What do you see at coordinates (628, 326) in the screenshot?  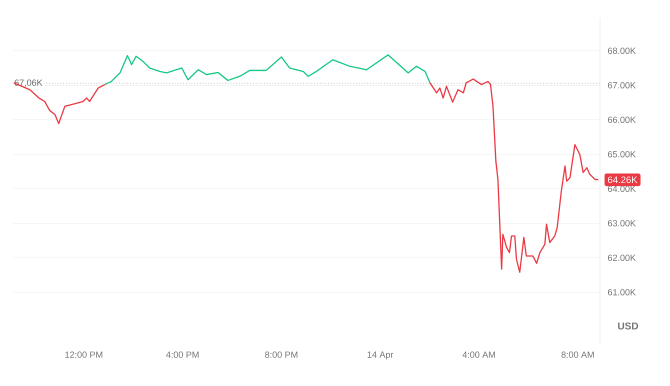 I see `y-axis-title: USD` at bounding box center [628, 326].